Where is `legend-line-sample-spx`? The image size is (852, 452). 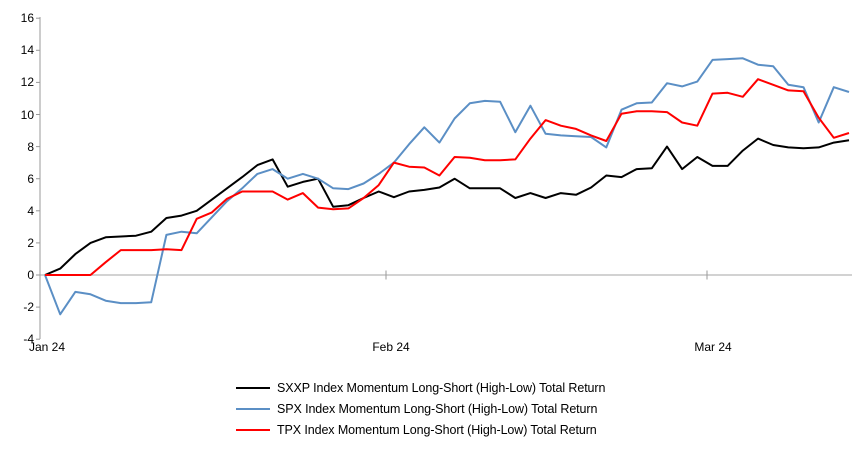
legend-line-sample-spx is located at coordinates (253, 408).